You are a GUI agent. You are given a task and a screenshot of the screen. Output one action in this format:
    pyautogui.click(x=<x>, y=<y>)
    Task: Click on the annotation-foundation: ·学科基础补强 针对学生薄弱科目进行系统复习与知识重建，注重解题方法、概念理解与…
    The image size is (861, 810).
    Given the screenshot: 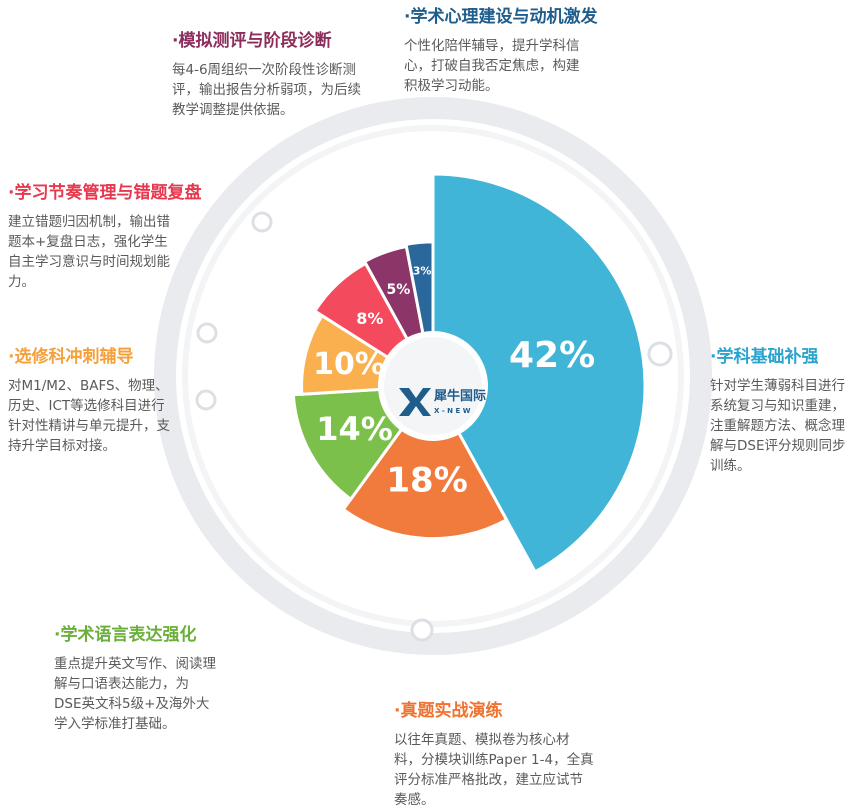 What is the action you would take?
    pyautogui.click(x=782, y=411)
    